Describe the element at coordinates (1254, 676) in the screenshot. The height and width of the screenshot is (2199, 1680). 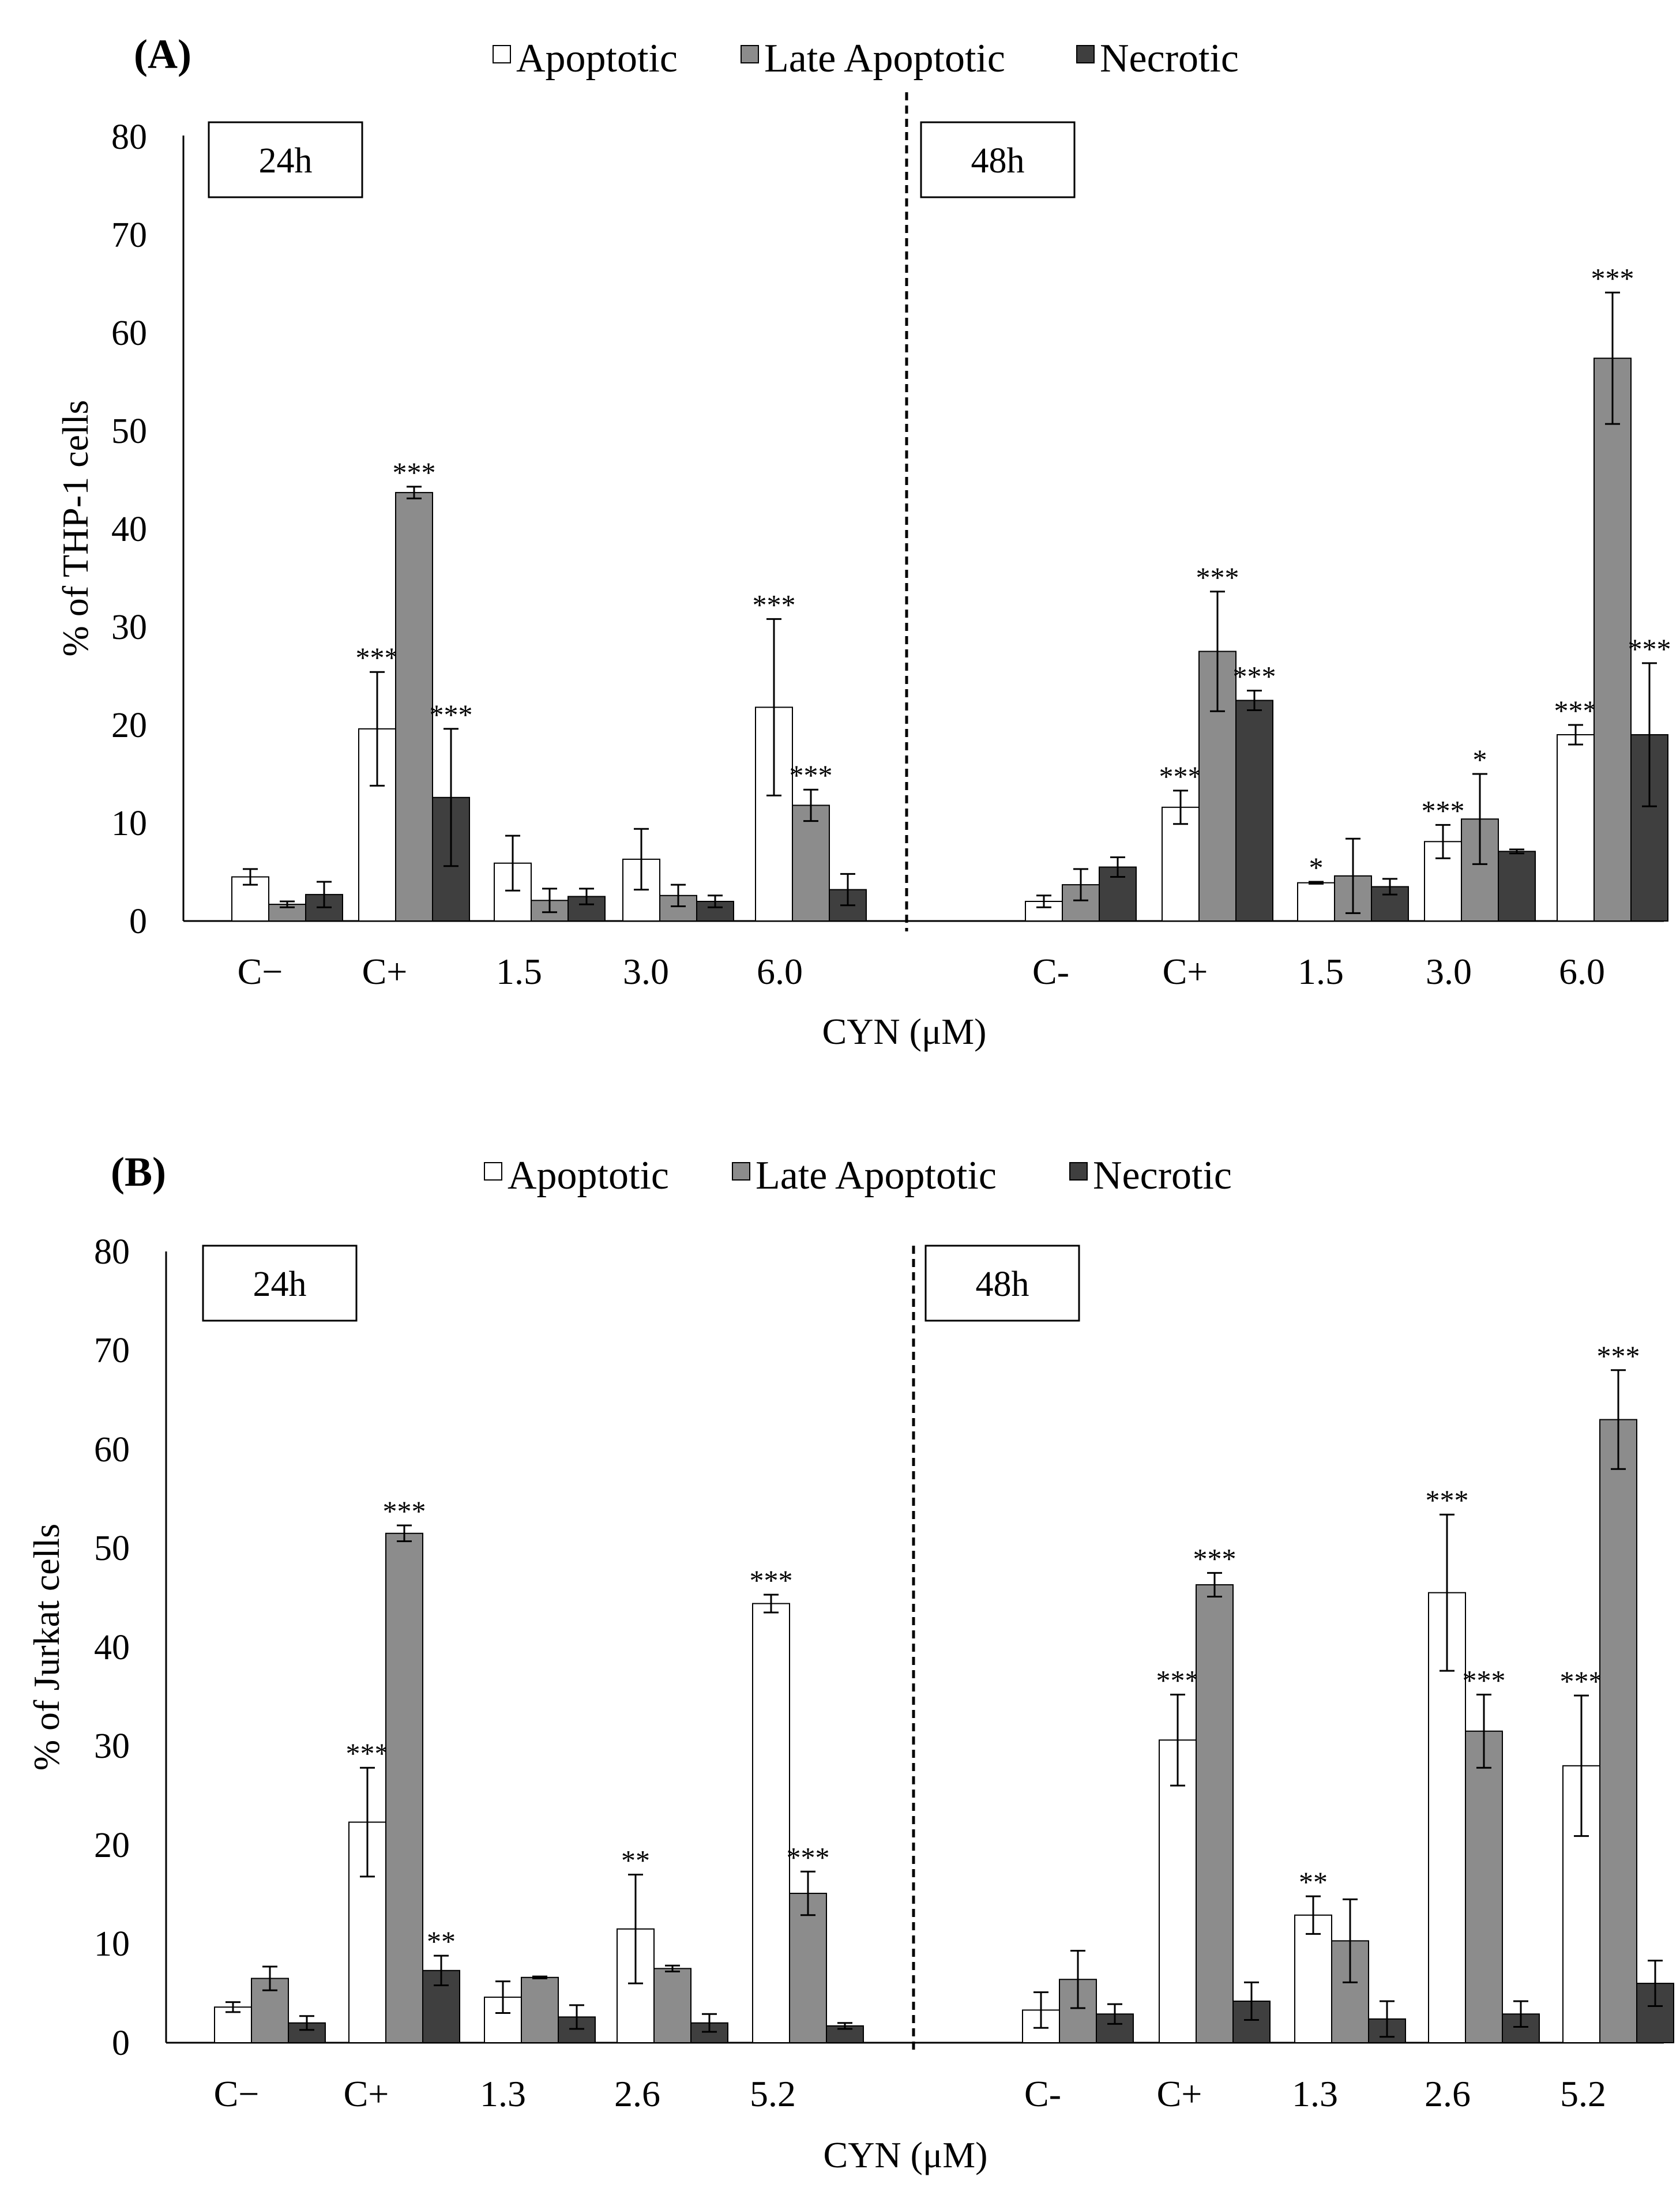
I see `significance-a-48h-necrotic-1: ***` at that location.